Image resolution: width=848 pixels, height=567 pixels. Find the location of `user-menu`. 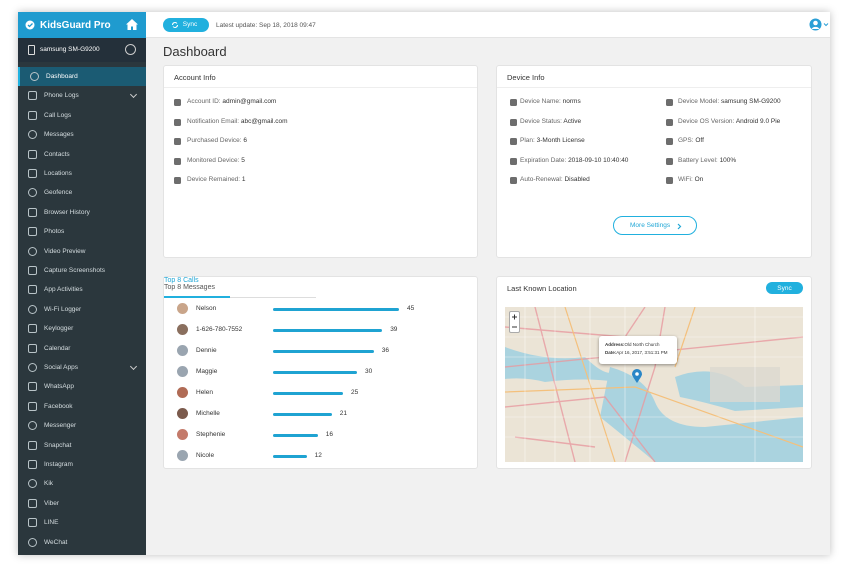

user-menu is located at coordinates (819, 24).